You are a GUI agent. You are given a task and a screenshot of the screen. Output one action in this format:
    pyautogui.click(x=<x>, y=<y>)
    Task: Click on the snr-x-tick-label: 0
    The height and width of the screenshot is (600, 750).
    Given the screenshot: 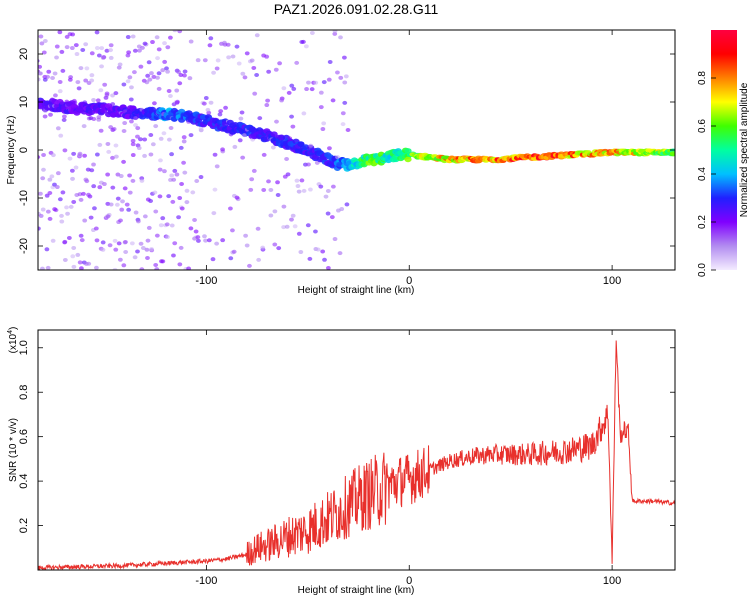 What is the action you would take?
    pyautogui.click(x=409, y=581)
    